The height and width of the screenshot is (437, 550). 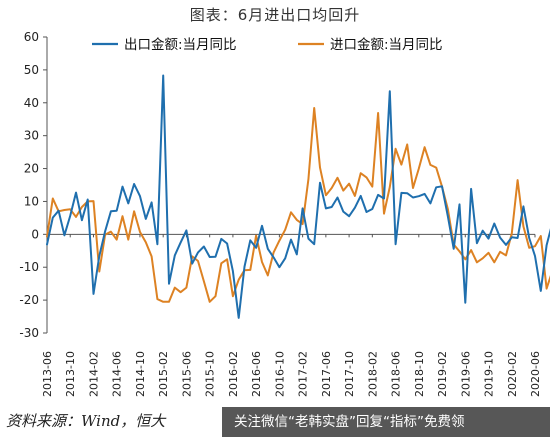 What do you see at coordinates (163, 374) in the screenshot?
I see `x-tick-label: 2015-02` at bounding box center [163, 374].